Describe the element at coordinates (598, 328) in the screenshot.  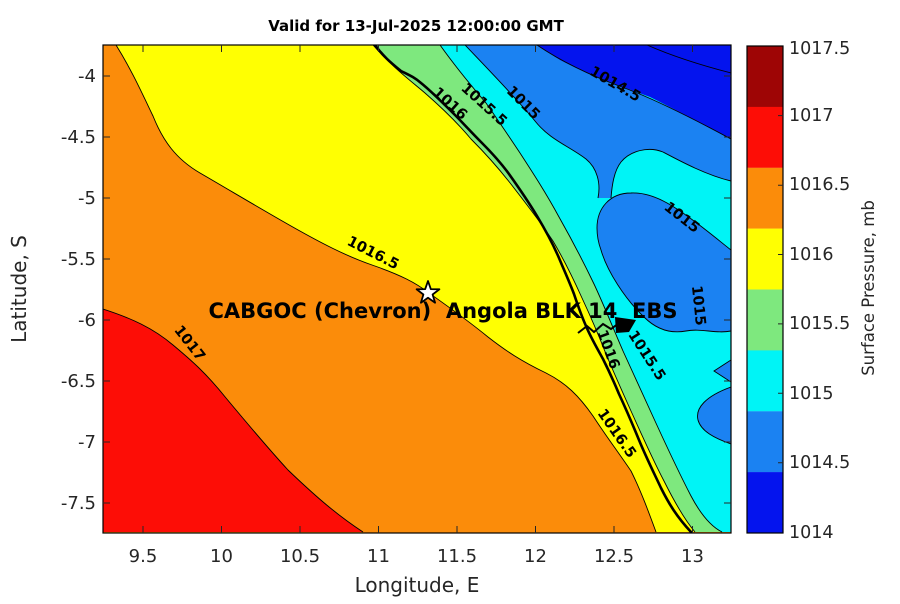
I see `coastline-bay` at that location.